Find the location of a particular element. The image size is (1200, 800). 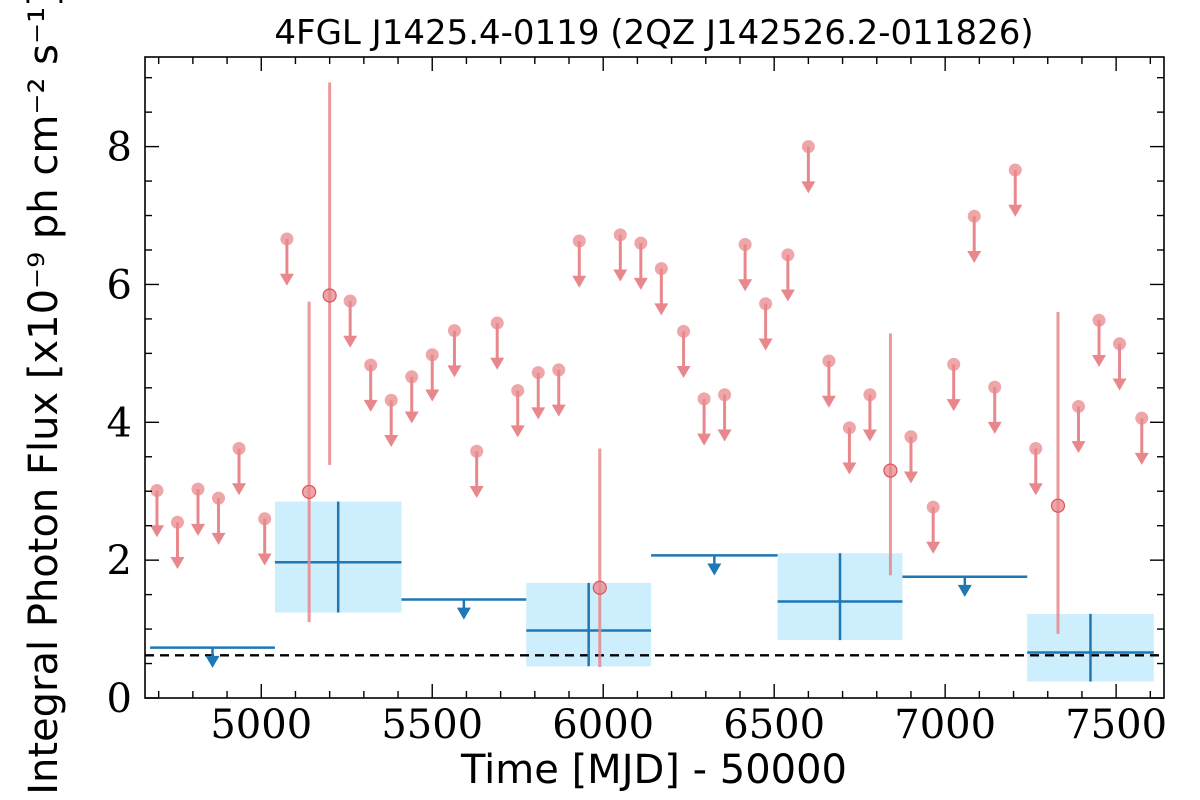

x-tick-label: 5000 is located at coordinates (261, 725).